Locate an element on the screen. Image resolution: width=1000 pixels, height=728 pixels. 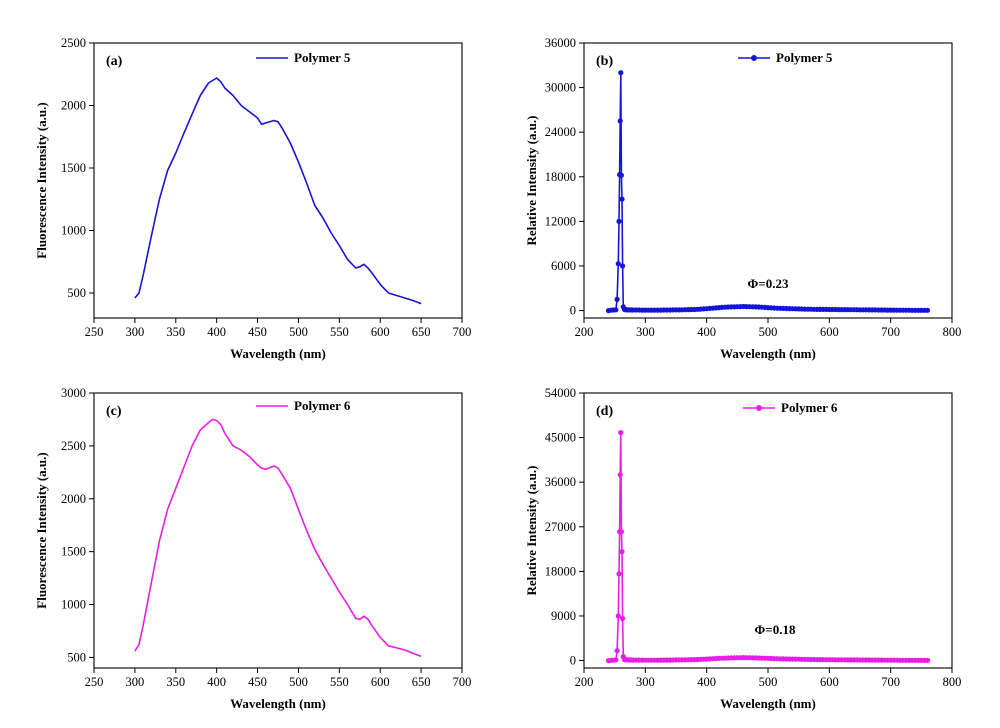
quantum-yield-annotation: Φ=0.23 is located at coordinates (768, 283).